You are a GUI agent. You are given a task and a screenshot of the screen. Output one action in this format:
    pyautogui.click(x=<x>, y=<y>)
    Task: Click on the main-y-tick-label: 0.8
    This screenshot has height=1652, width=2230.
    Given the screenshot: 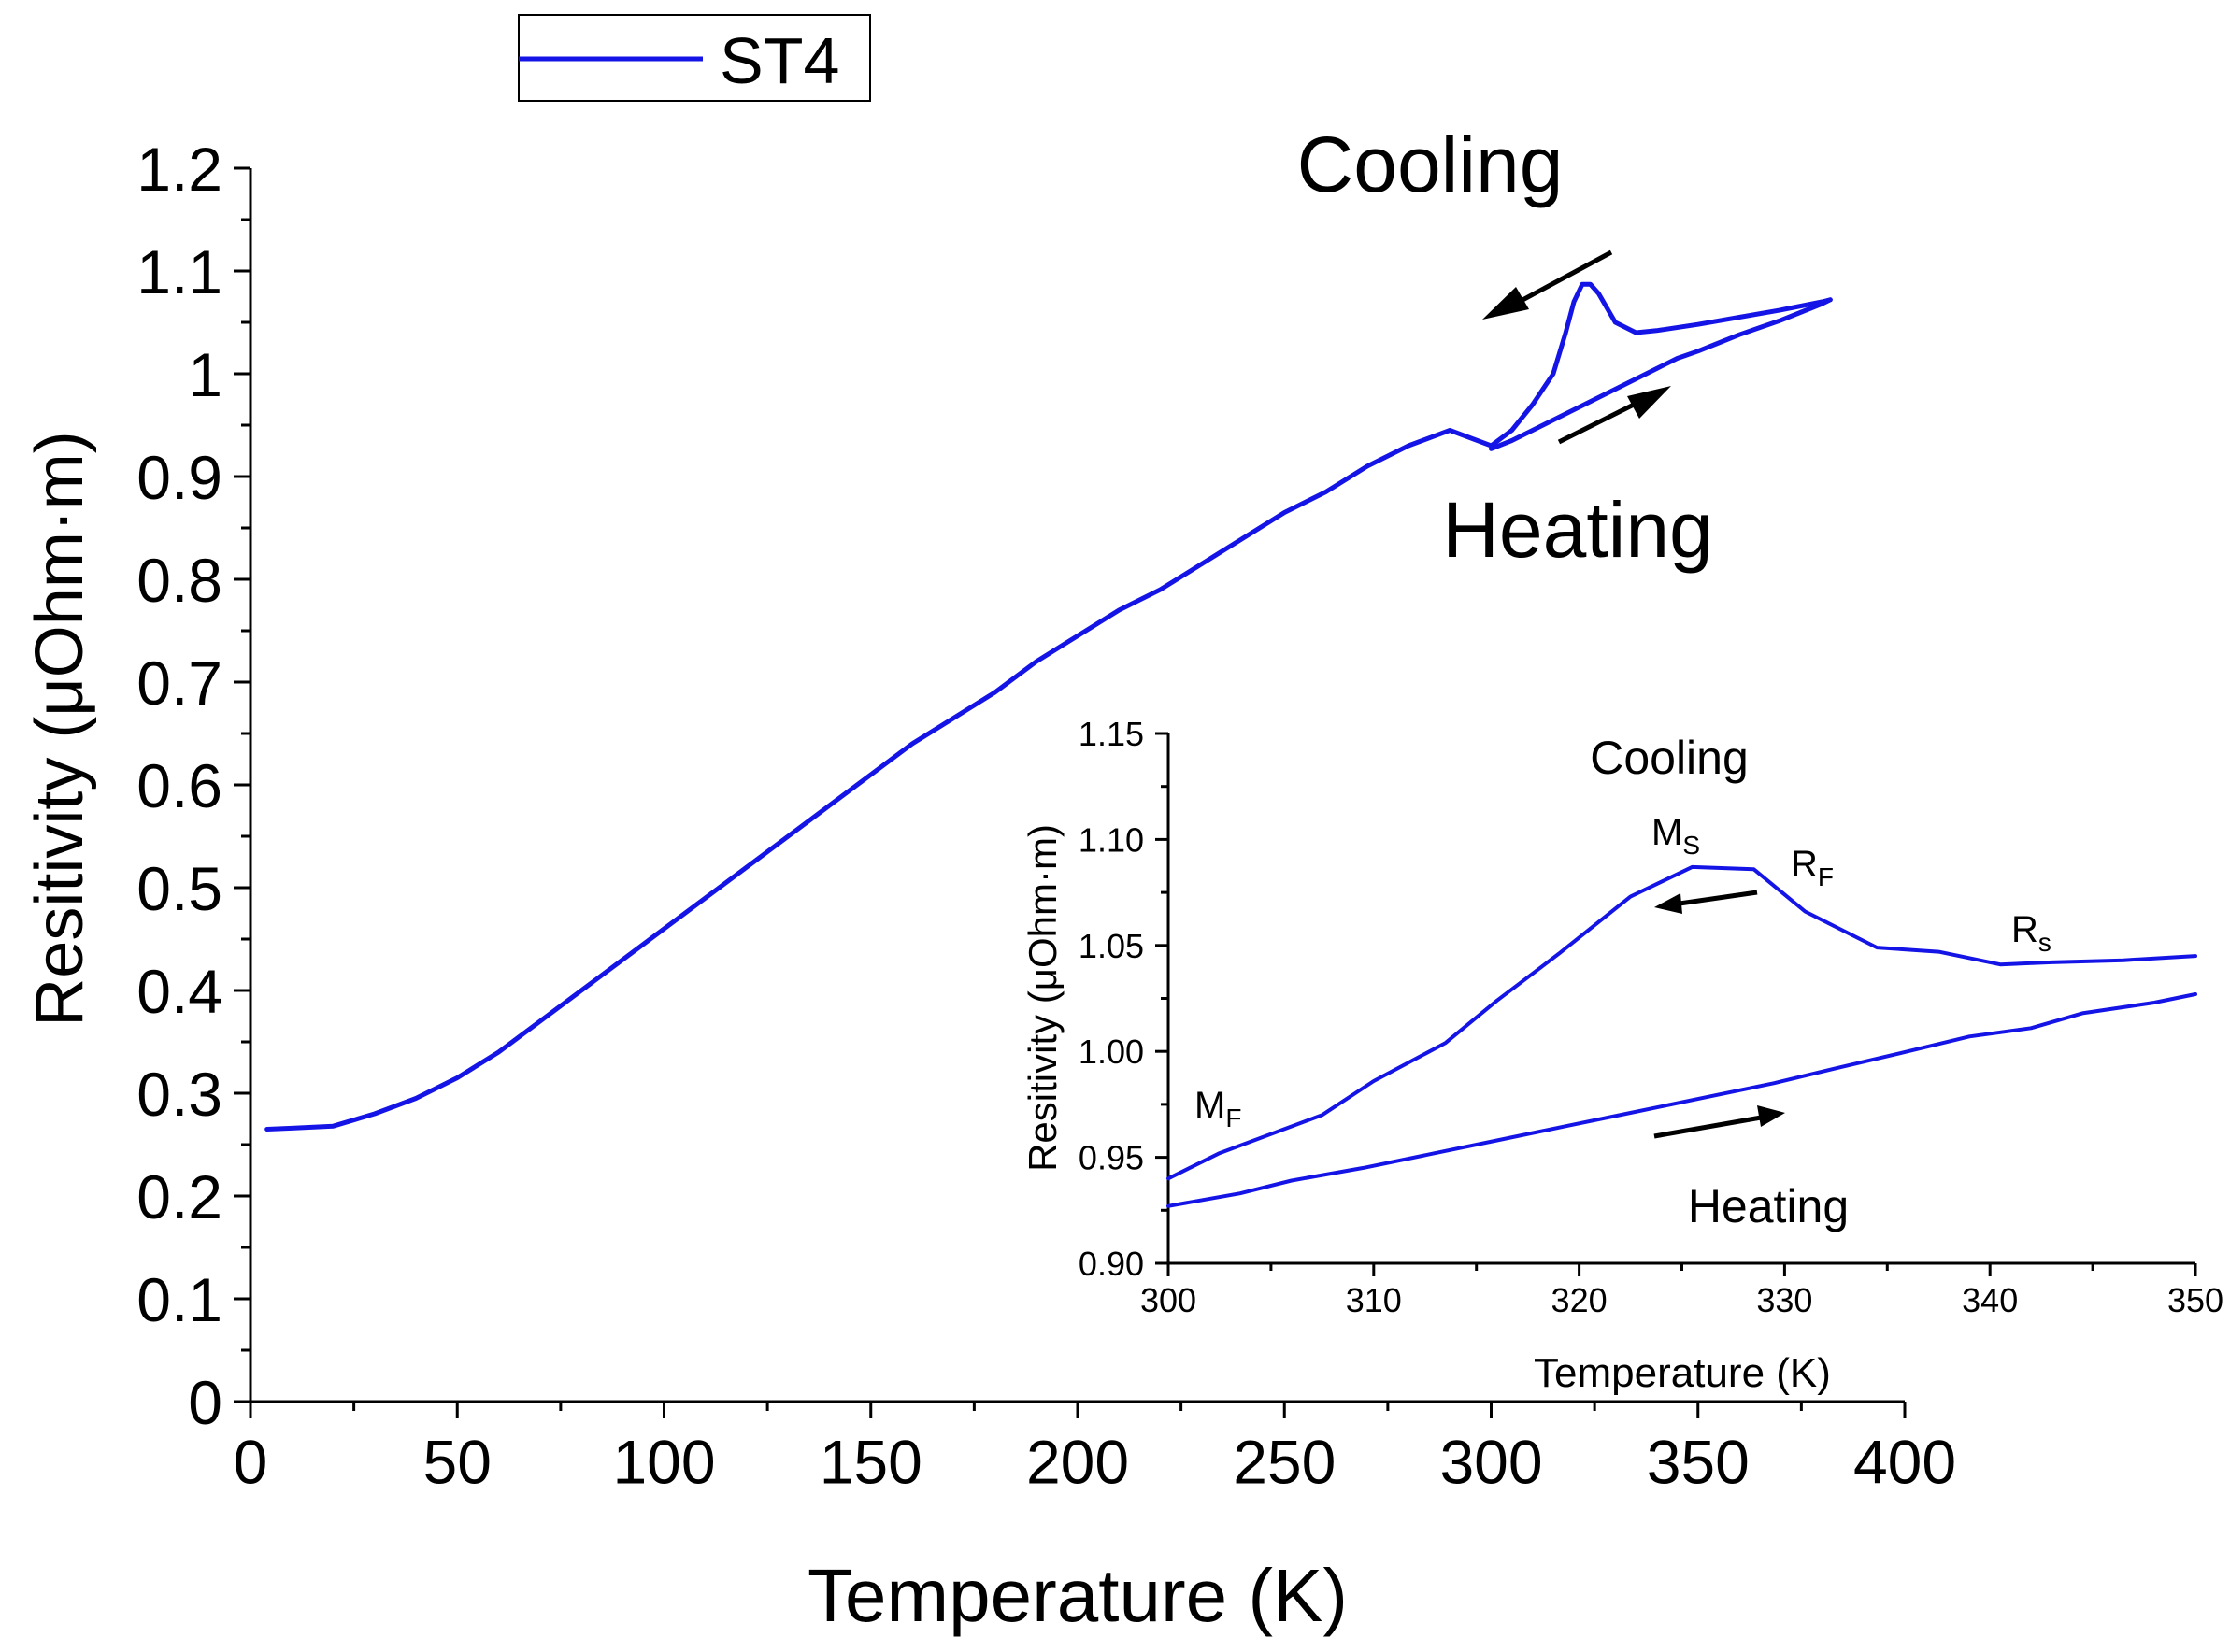 What is the action you would take?
    pyautogui.click(x=179, y=581)
    